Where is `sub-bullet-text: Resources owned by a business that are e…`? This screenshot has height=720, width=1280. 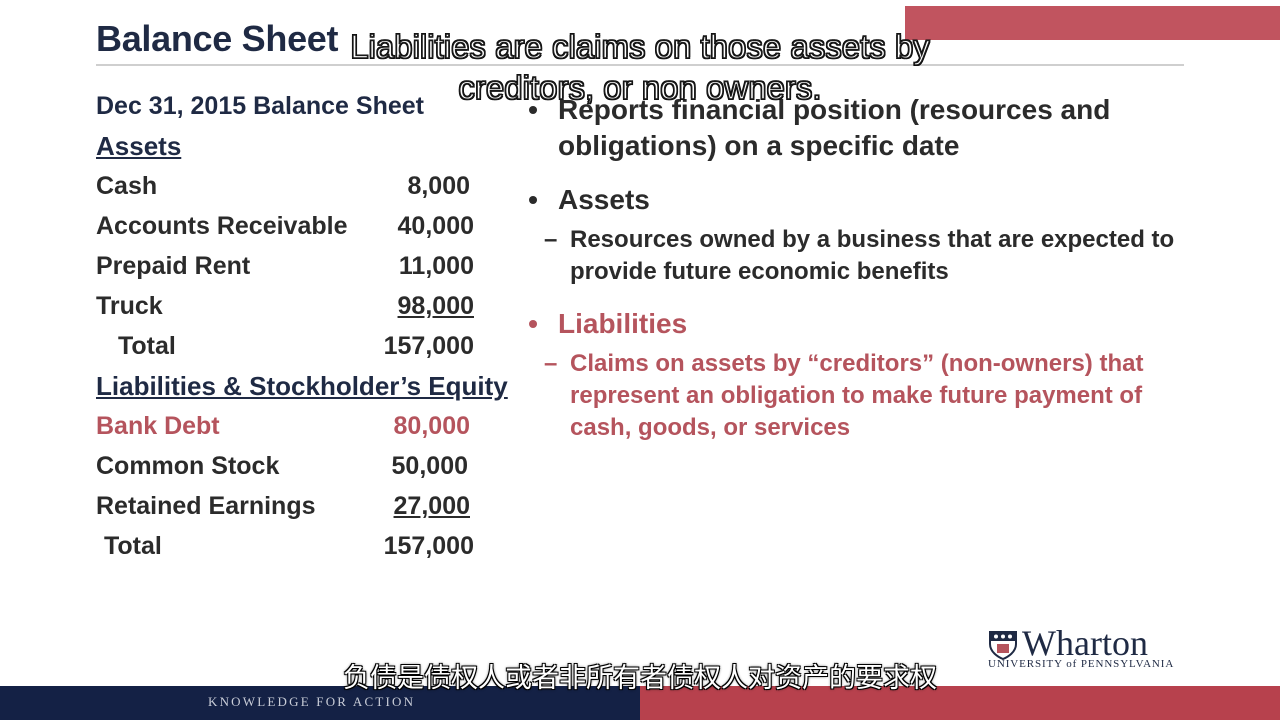 sub-bullet-text: Resources owned by a business that are e… is located at coordinates (872, 255).